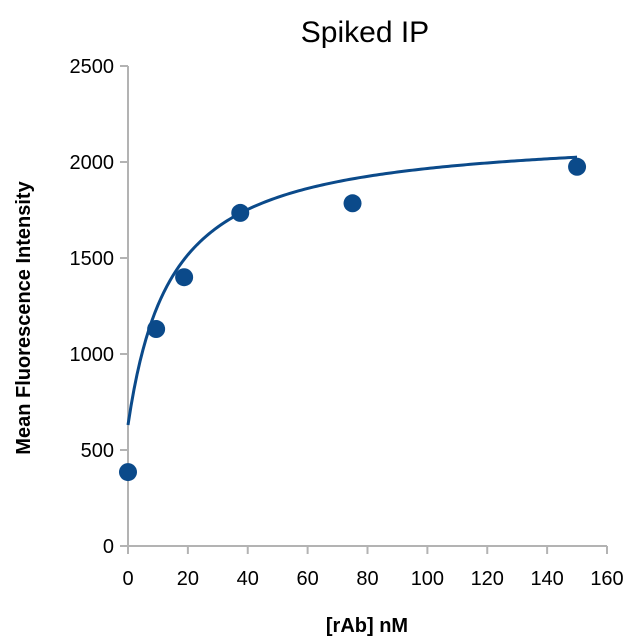  What do you see at coordinates (108, 547) in the screenshot?
I see `y-tick-label: 0` at bounding box center [108, 547].